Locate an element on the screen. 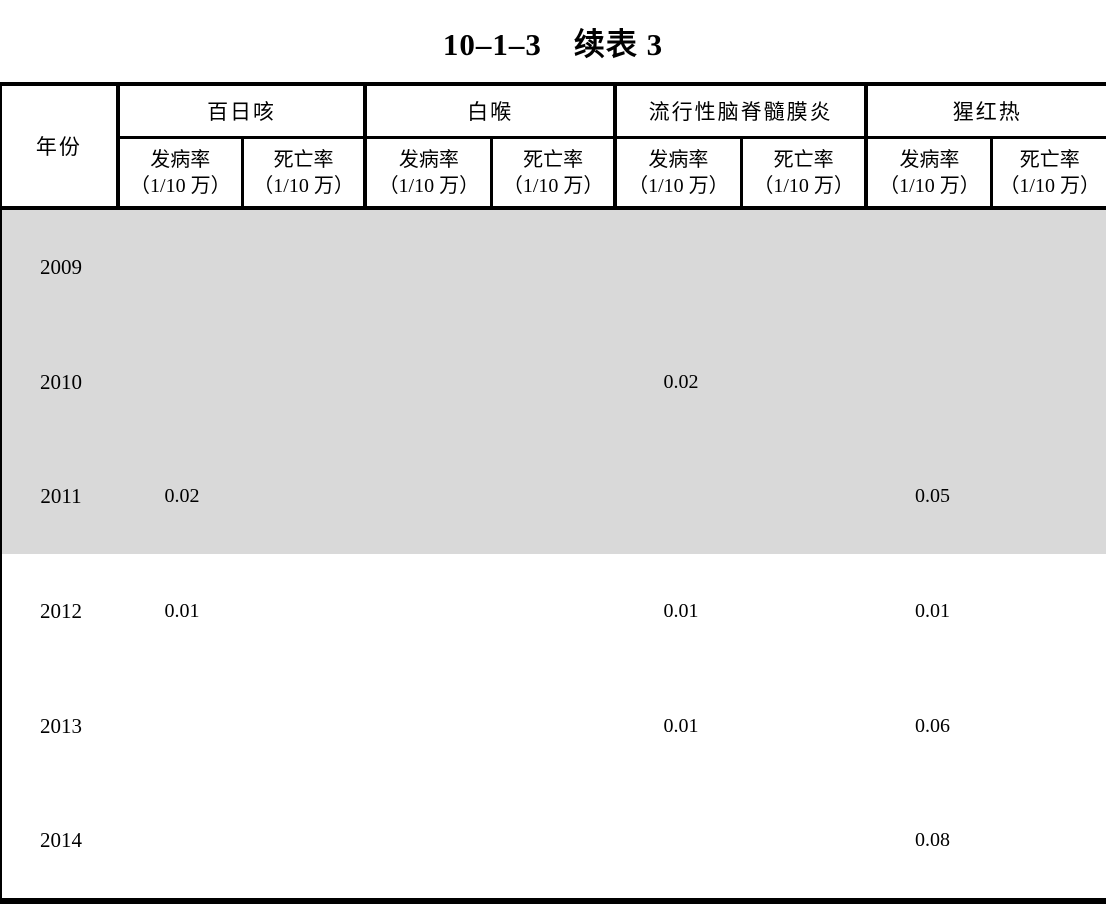 Image resolution: width=1106 pixels, height=904 pixels. table-row-2013: 2013 0.01 0.06 is located at coordinates (554, 726).